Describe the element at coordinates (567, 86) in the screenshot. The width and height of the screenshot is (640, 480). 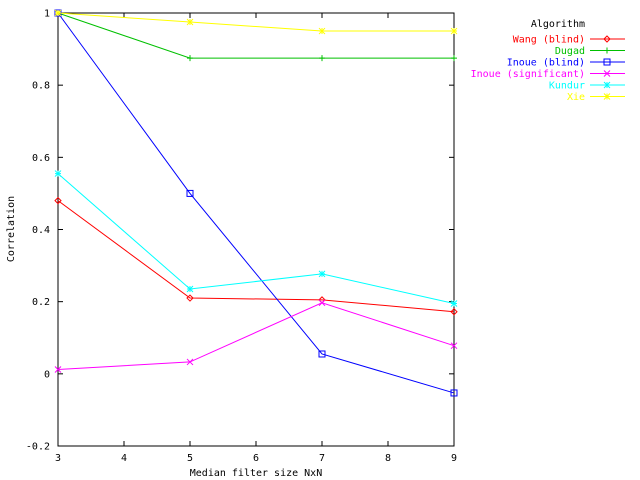
I see `legend-label: Kundur` at that location.